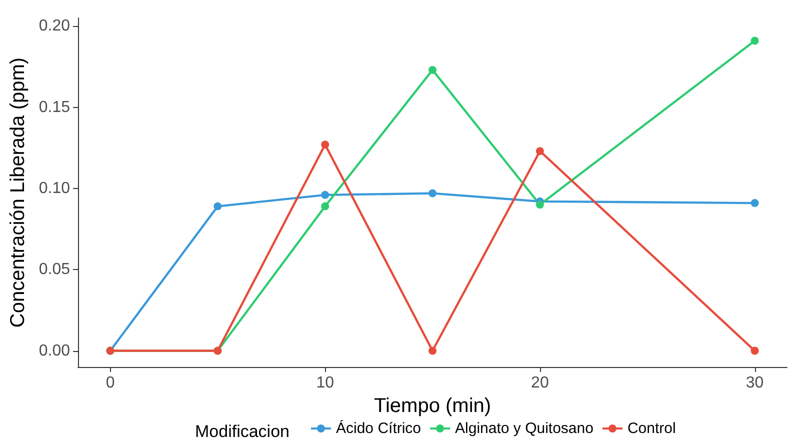  What do you see at coordinates (433, 405) in the screenshot?
I see `x-axis-title: Tiempo (min)` at bounding box center [433, 405].